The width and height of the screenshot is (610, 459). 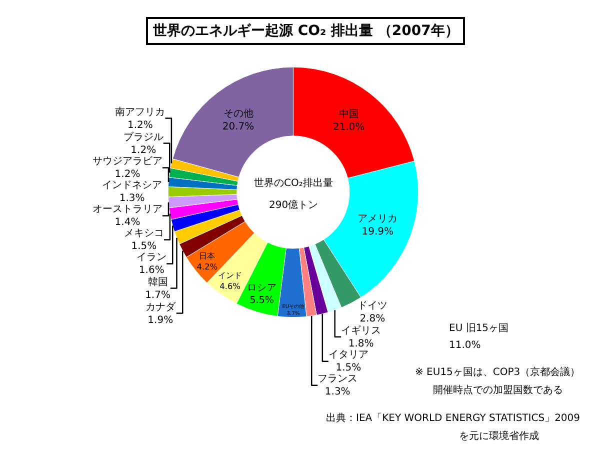 What do you see at coordinates (140, 112) in the screenshot?
I see `slice-label: 南アフリカ` at bounding box center [140, 112].